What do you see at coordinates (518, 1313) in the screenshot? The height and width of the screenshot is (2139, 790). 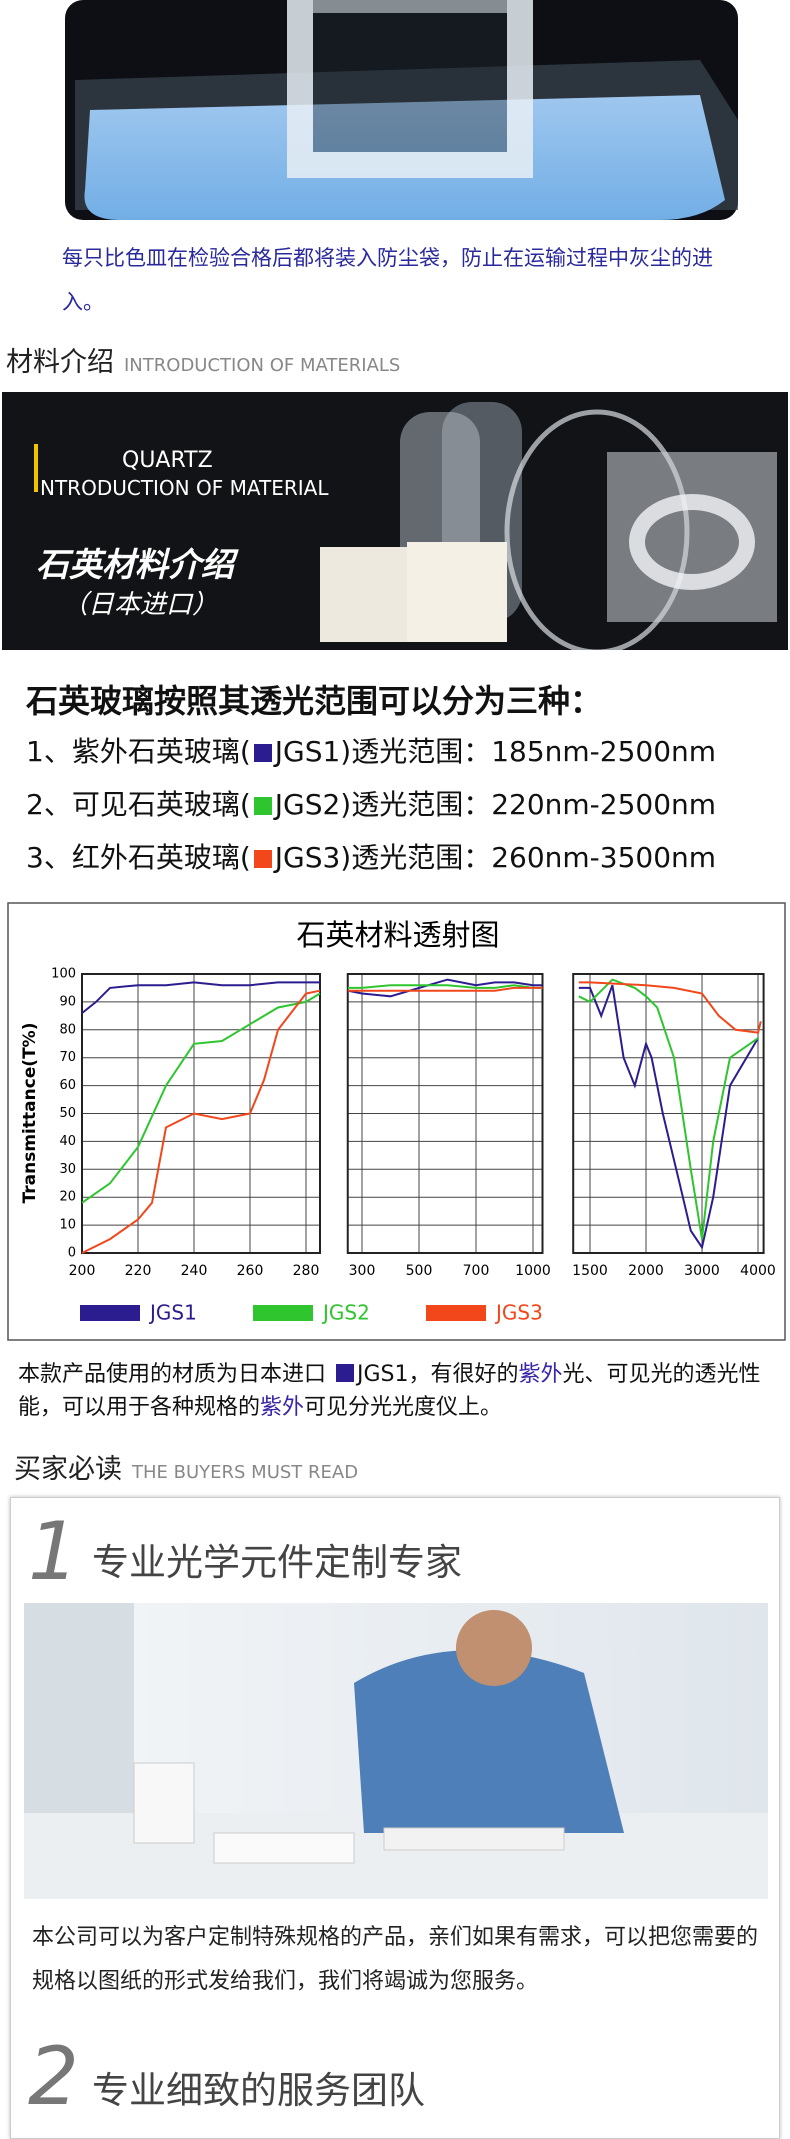 I see `legend-label: JGS3` at bounding box center [518, 1313].